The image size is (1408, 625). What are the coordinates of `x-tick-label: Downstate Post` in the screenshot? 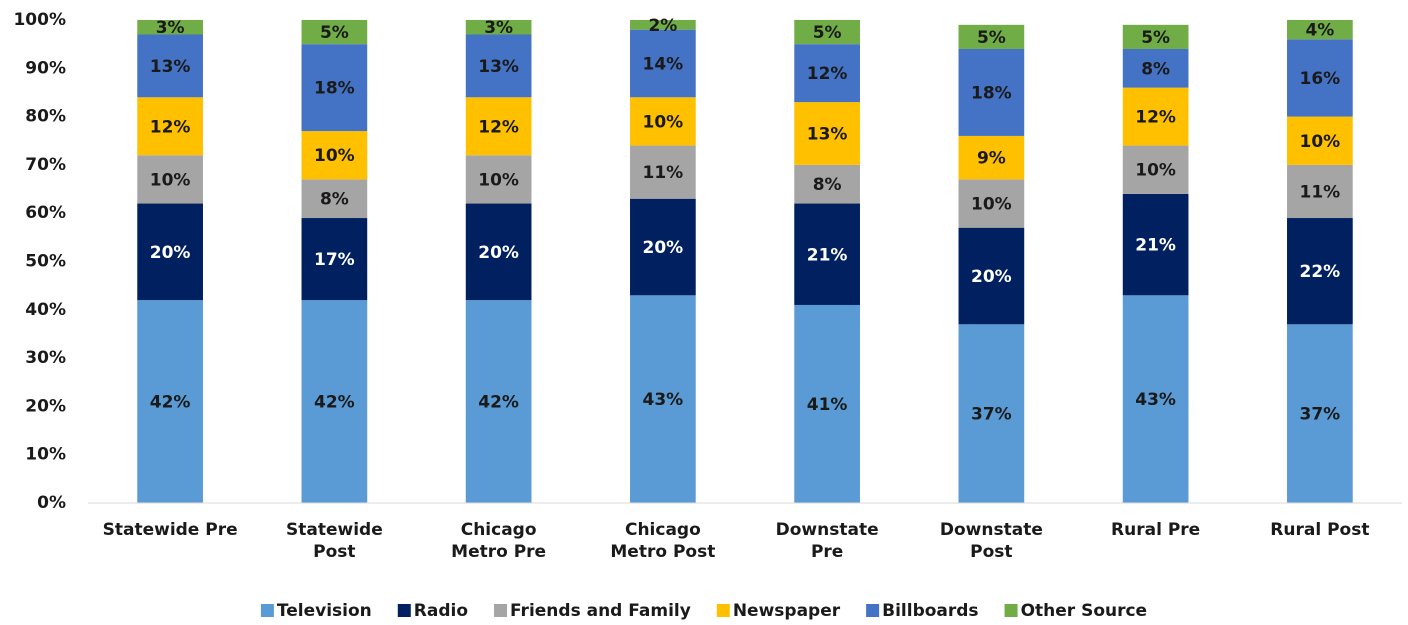 It's located at (991, 541).